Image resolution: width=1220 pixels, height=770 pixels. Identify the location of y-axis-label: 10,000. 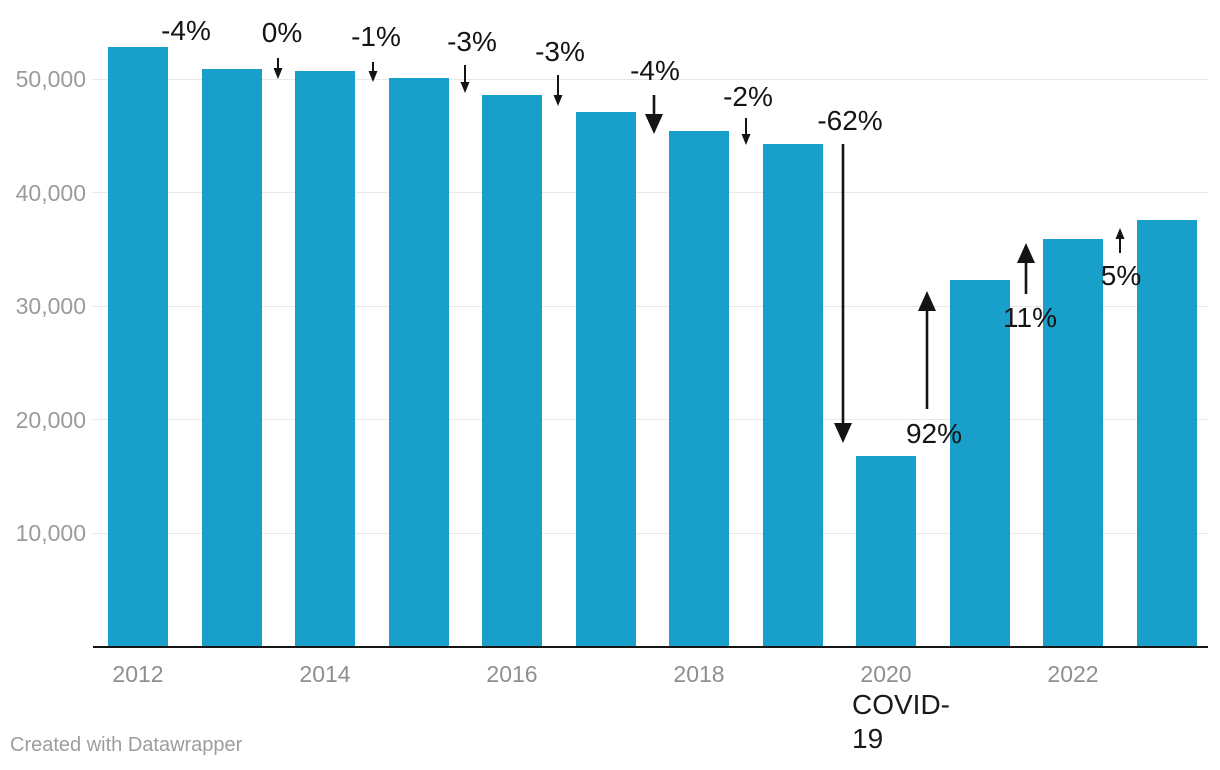
(50, 533).